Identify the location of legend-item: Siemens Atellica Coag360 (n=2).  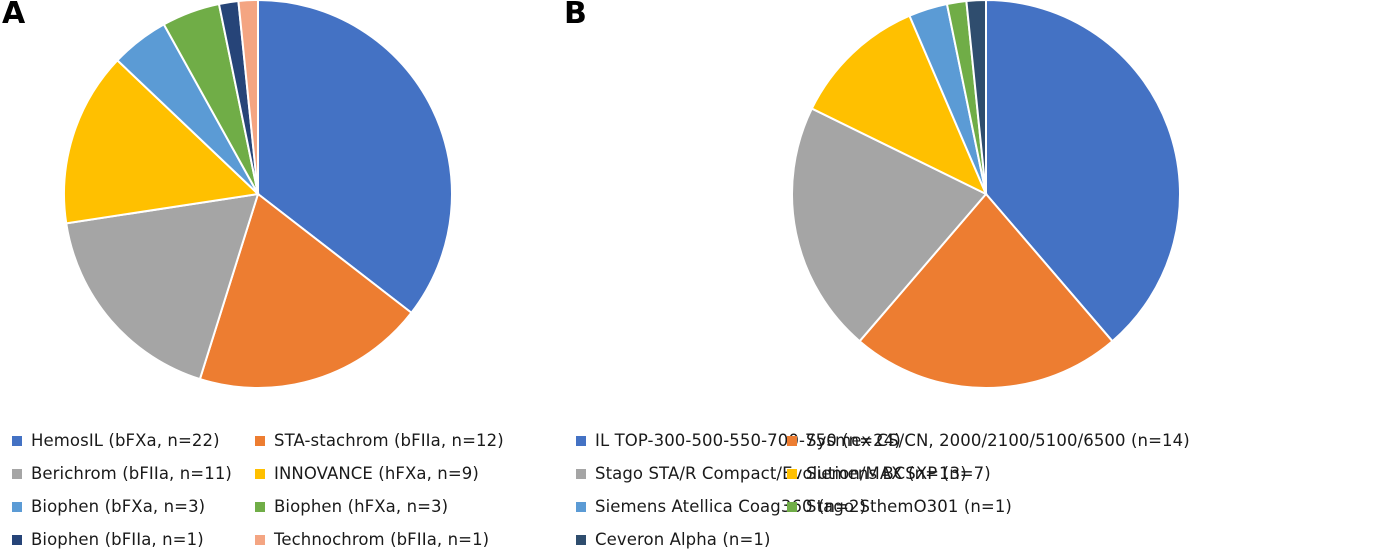
(721, 506).